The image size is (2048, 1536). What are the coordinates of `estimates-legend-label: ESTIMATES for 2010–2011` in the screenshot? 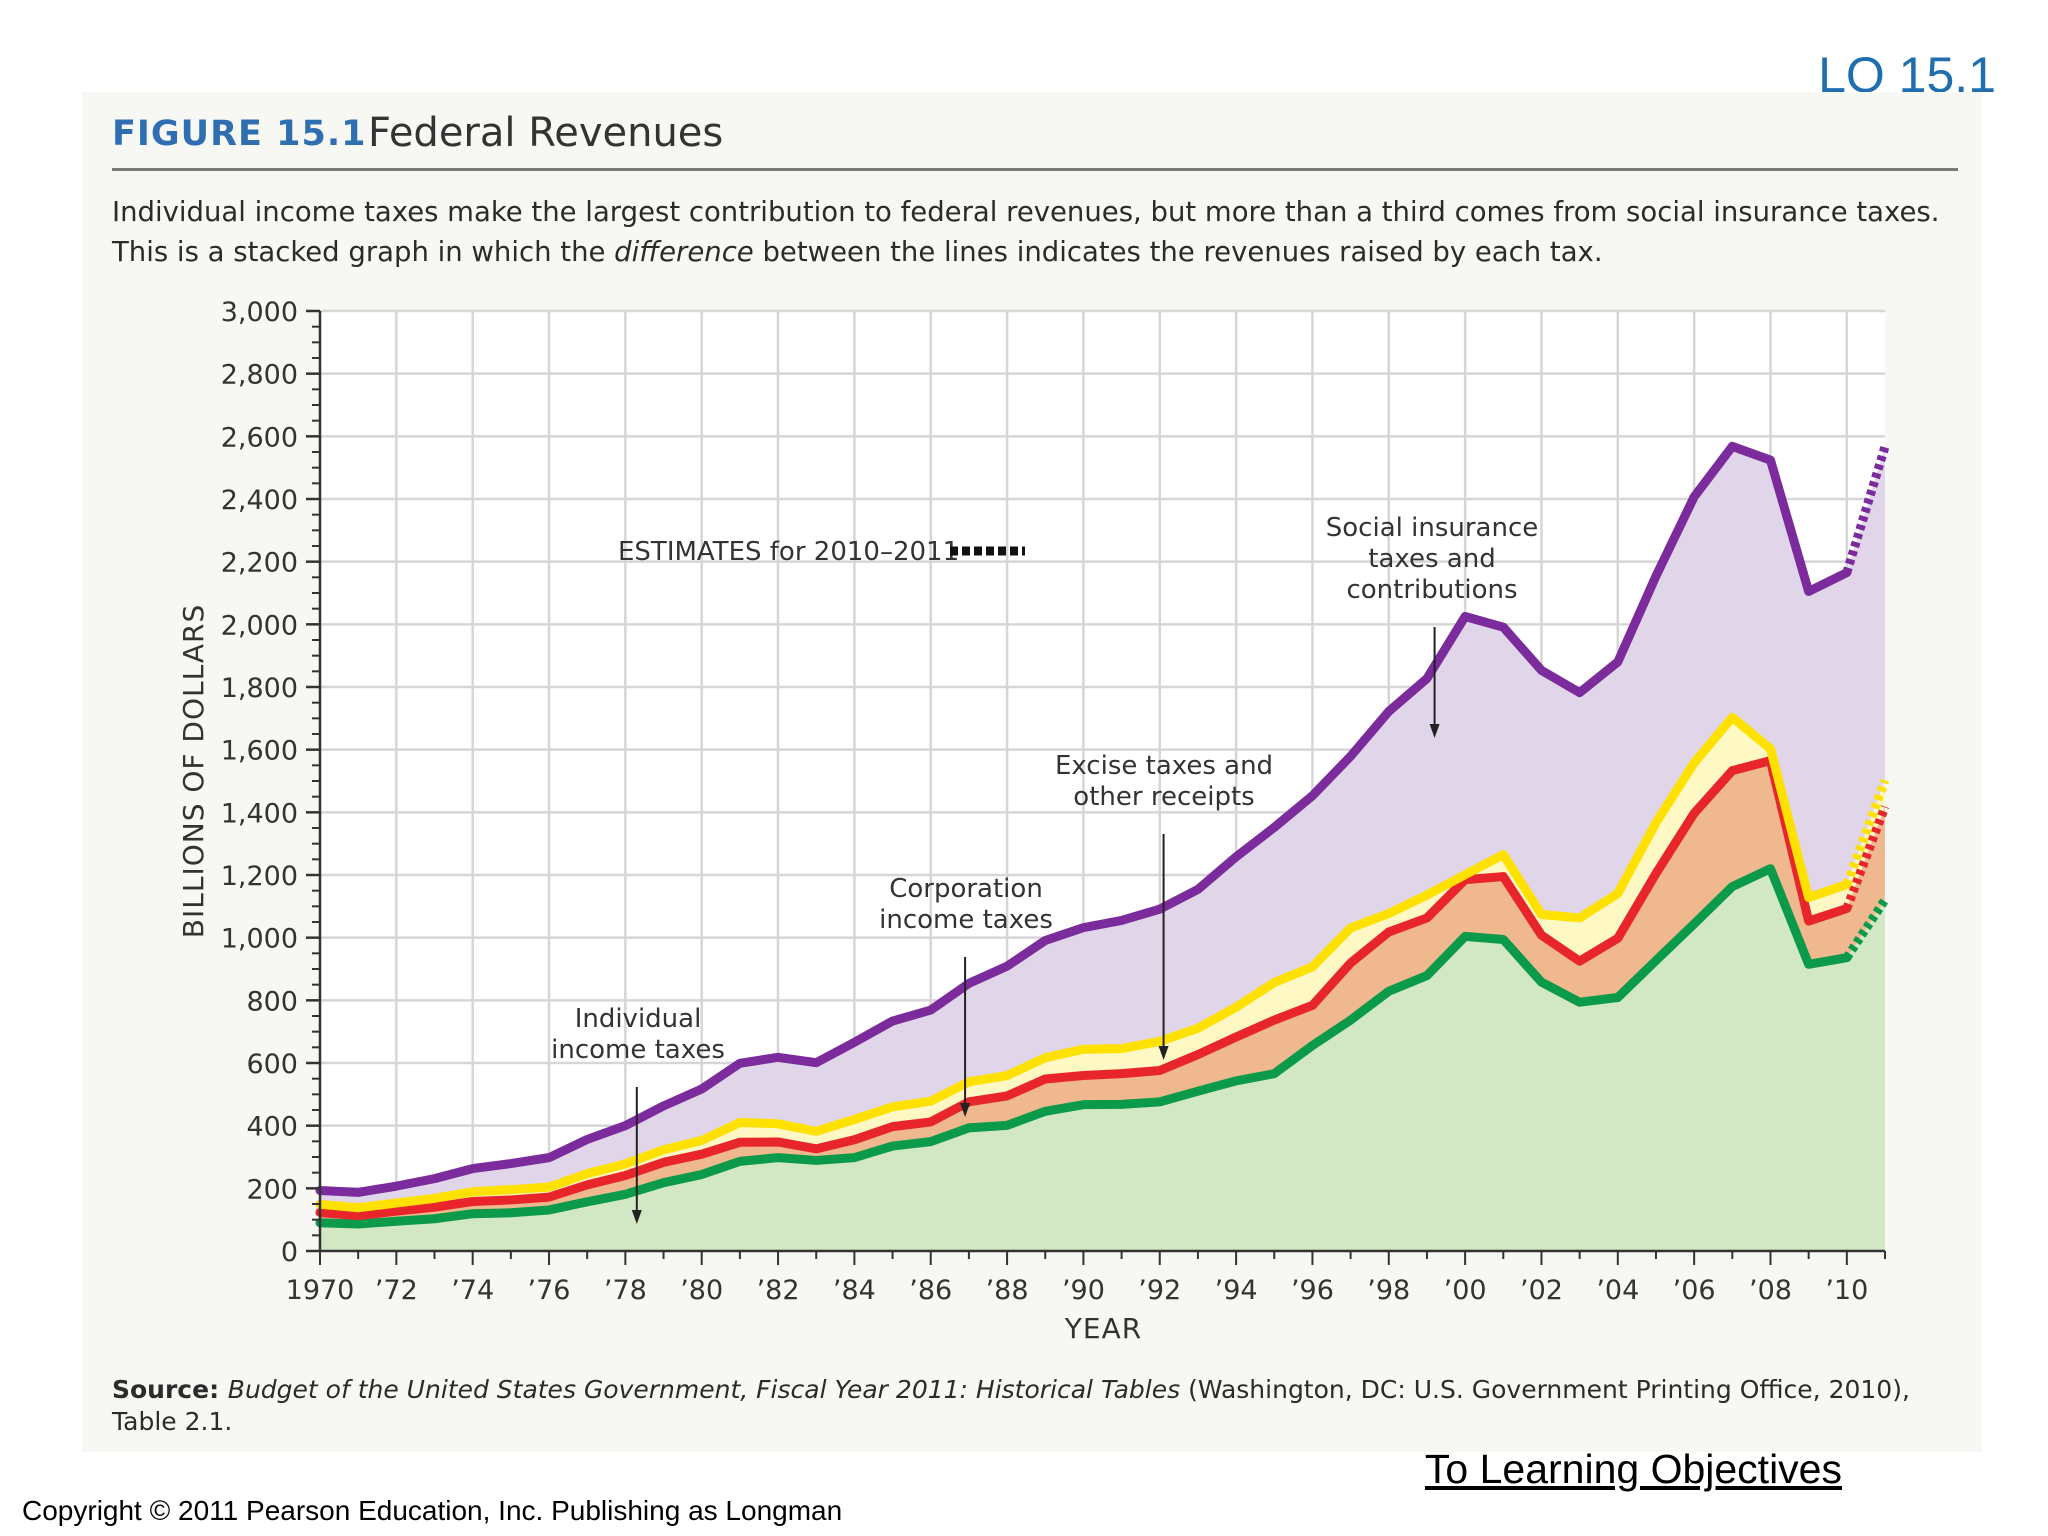 It's located at (788, 552).